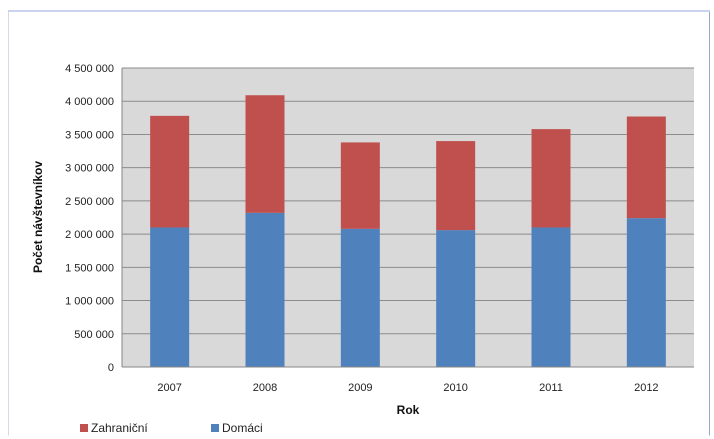  Describe the element at coordinates (89, 302) in the screenshot. I see `y-tick-label: 1 000 000` at that location.